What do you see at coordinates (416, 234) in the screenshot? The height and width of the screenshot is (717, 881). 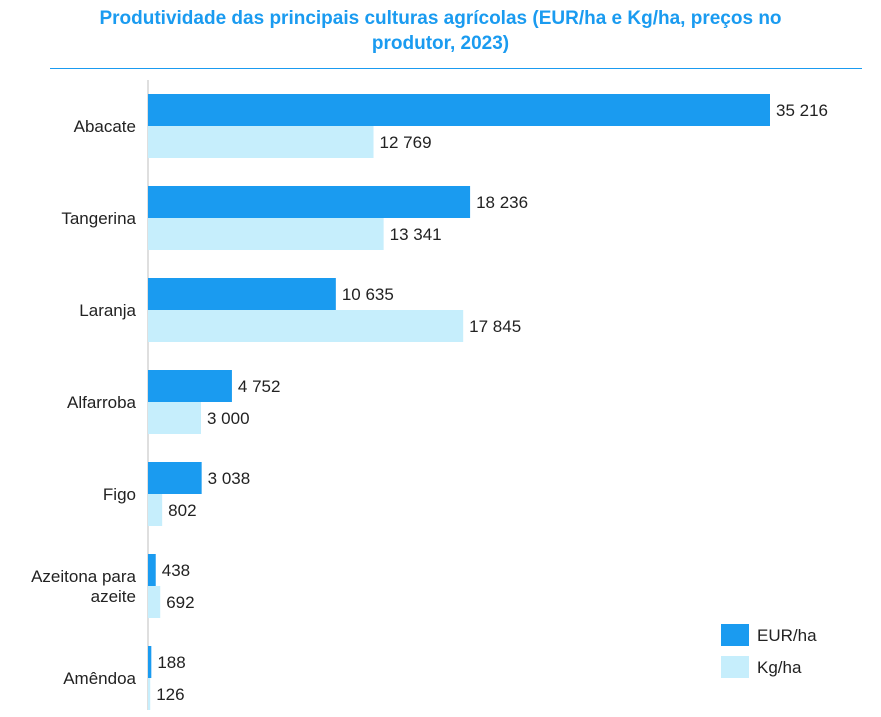 I see `data-label-kg-ha: 13 341` at bounding box center [416, 234].